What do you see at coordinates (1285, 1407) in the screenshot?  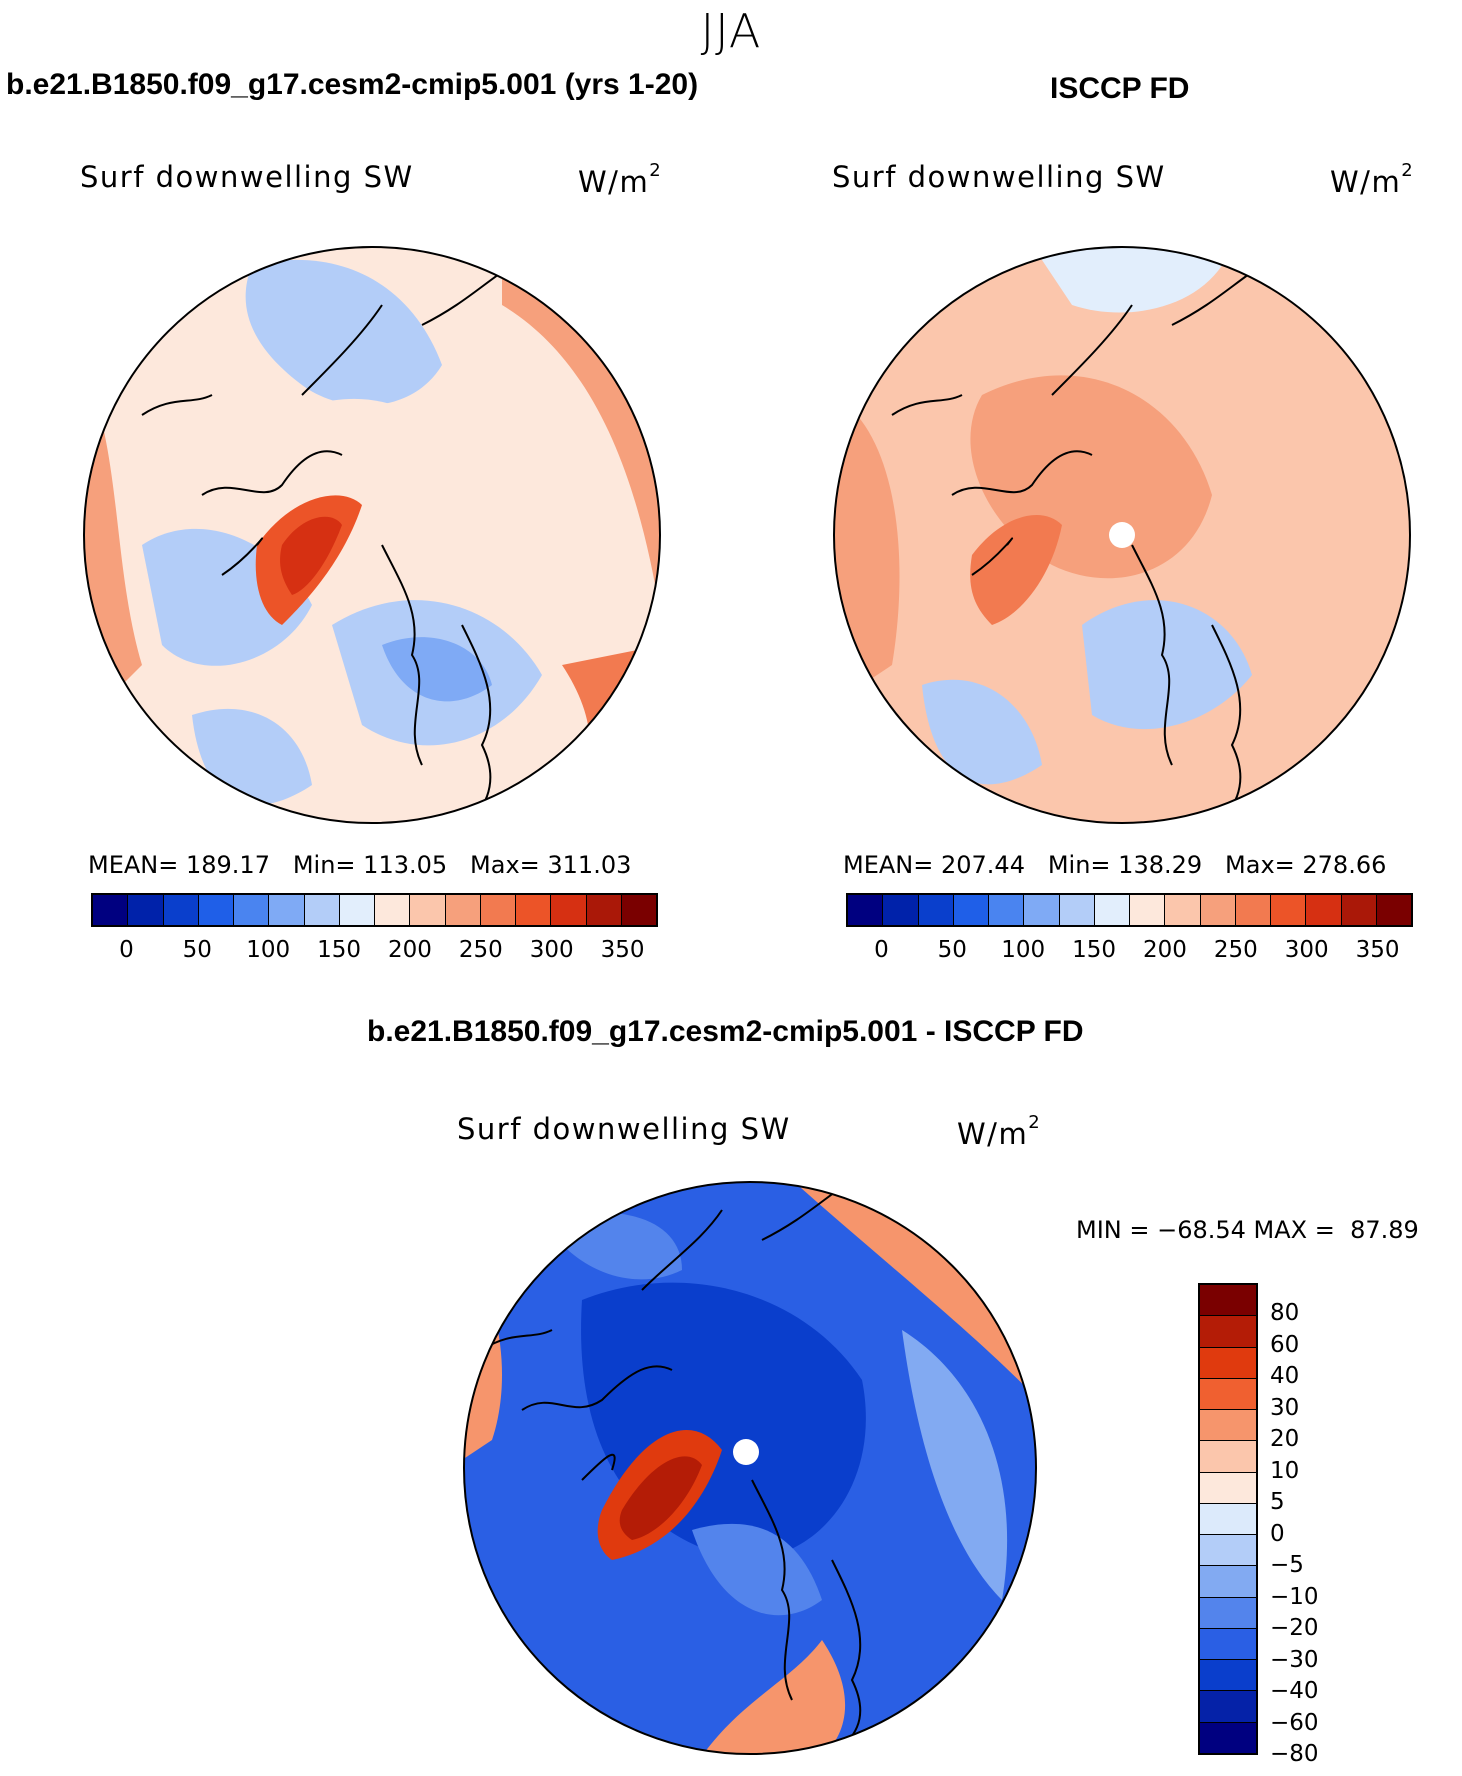 I see `diff-colorbar-tick-label: 30` at bounding box center [1285, 1407].